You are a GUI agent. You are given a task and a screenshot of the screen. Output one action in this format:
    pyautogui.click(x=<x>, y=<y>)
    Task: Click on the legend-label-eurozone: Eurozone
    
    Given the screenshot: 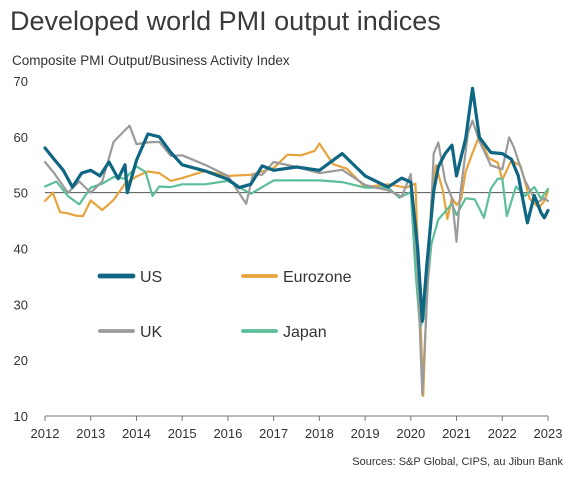 What is the action you would take?
    pyautogui.click(x=317, y=277)
    